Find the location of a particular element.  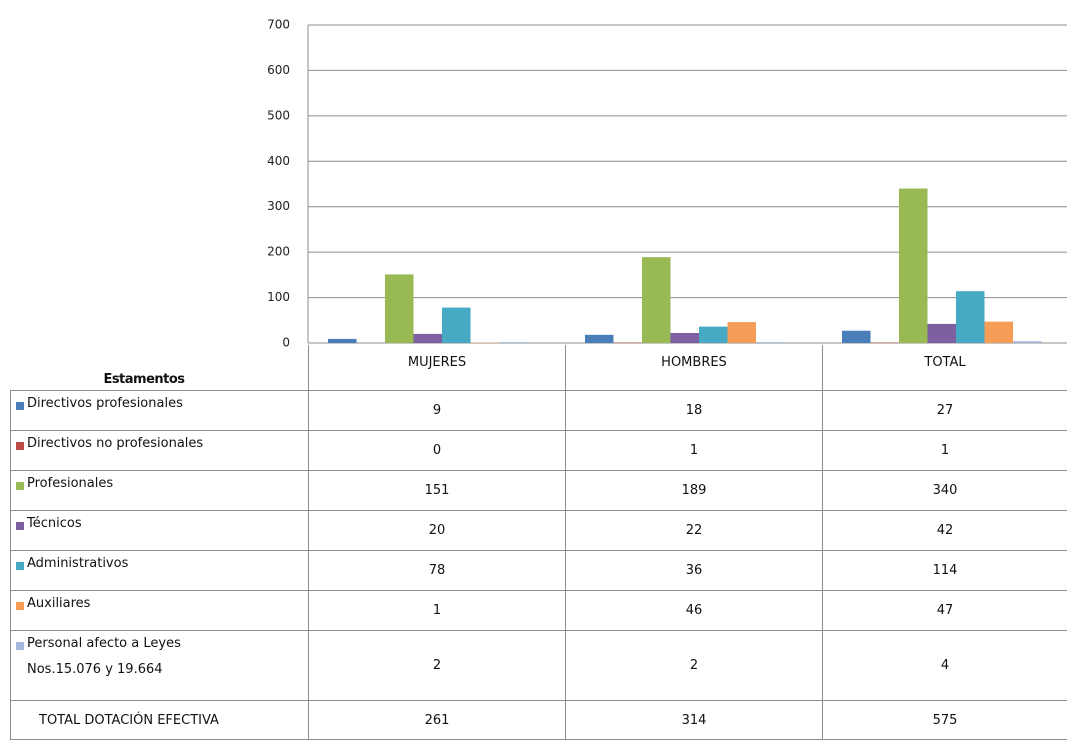

table-value: 9 is located at coordinates (437, 410).